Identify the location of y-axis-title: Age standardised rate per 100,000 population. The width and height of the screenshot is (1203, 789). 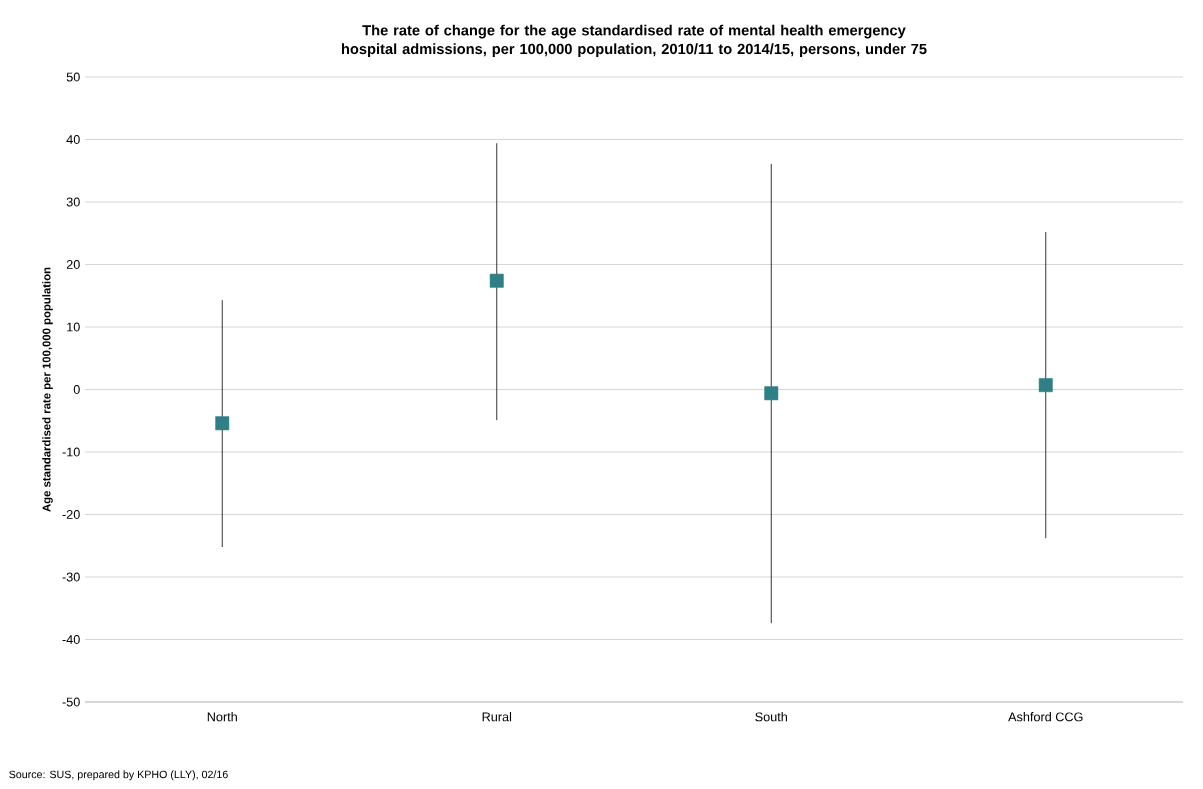
(47, 389).